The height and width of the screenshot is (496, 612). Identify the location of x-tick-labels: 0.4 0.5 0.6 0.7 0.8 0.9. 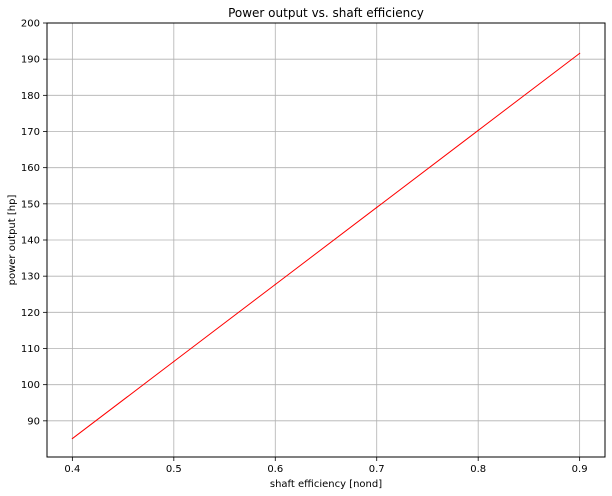
(325, 469).